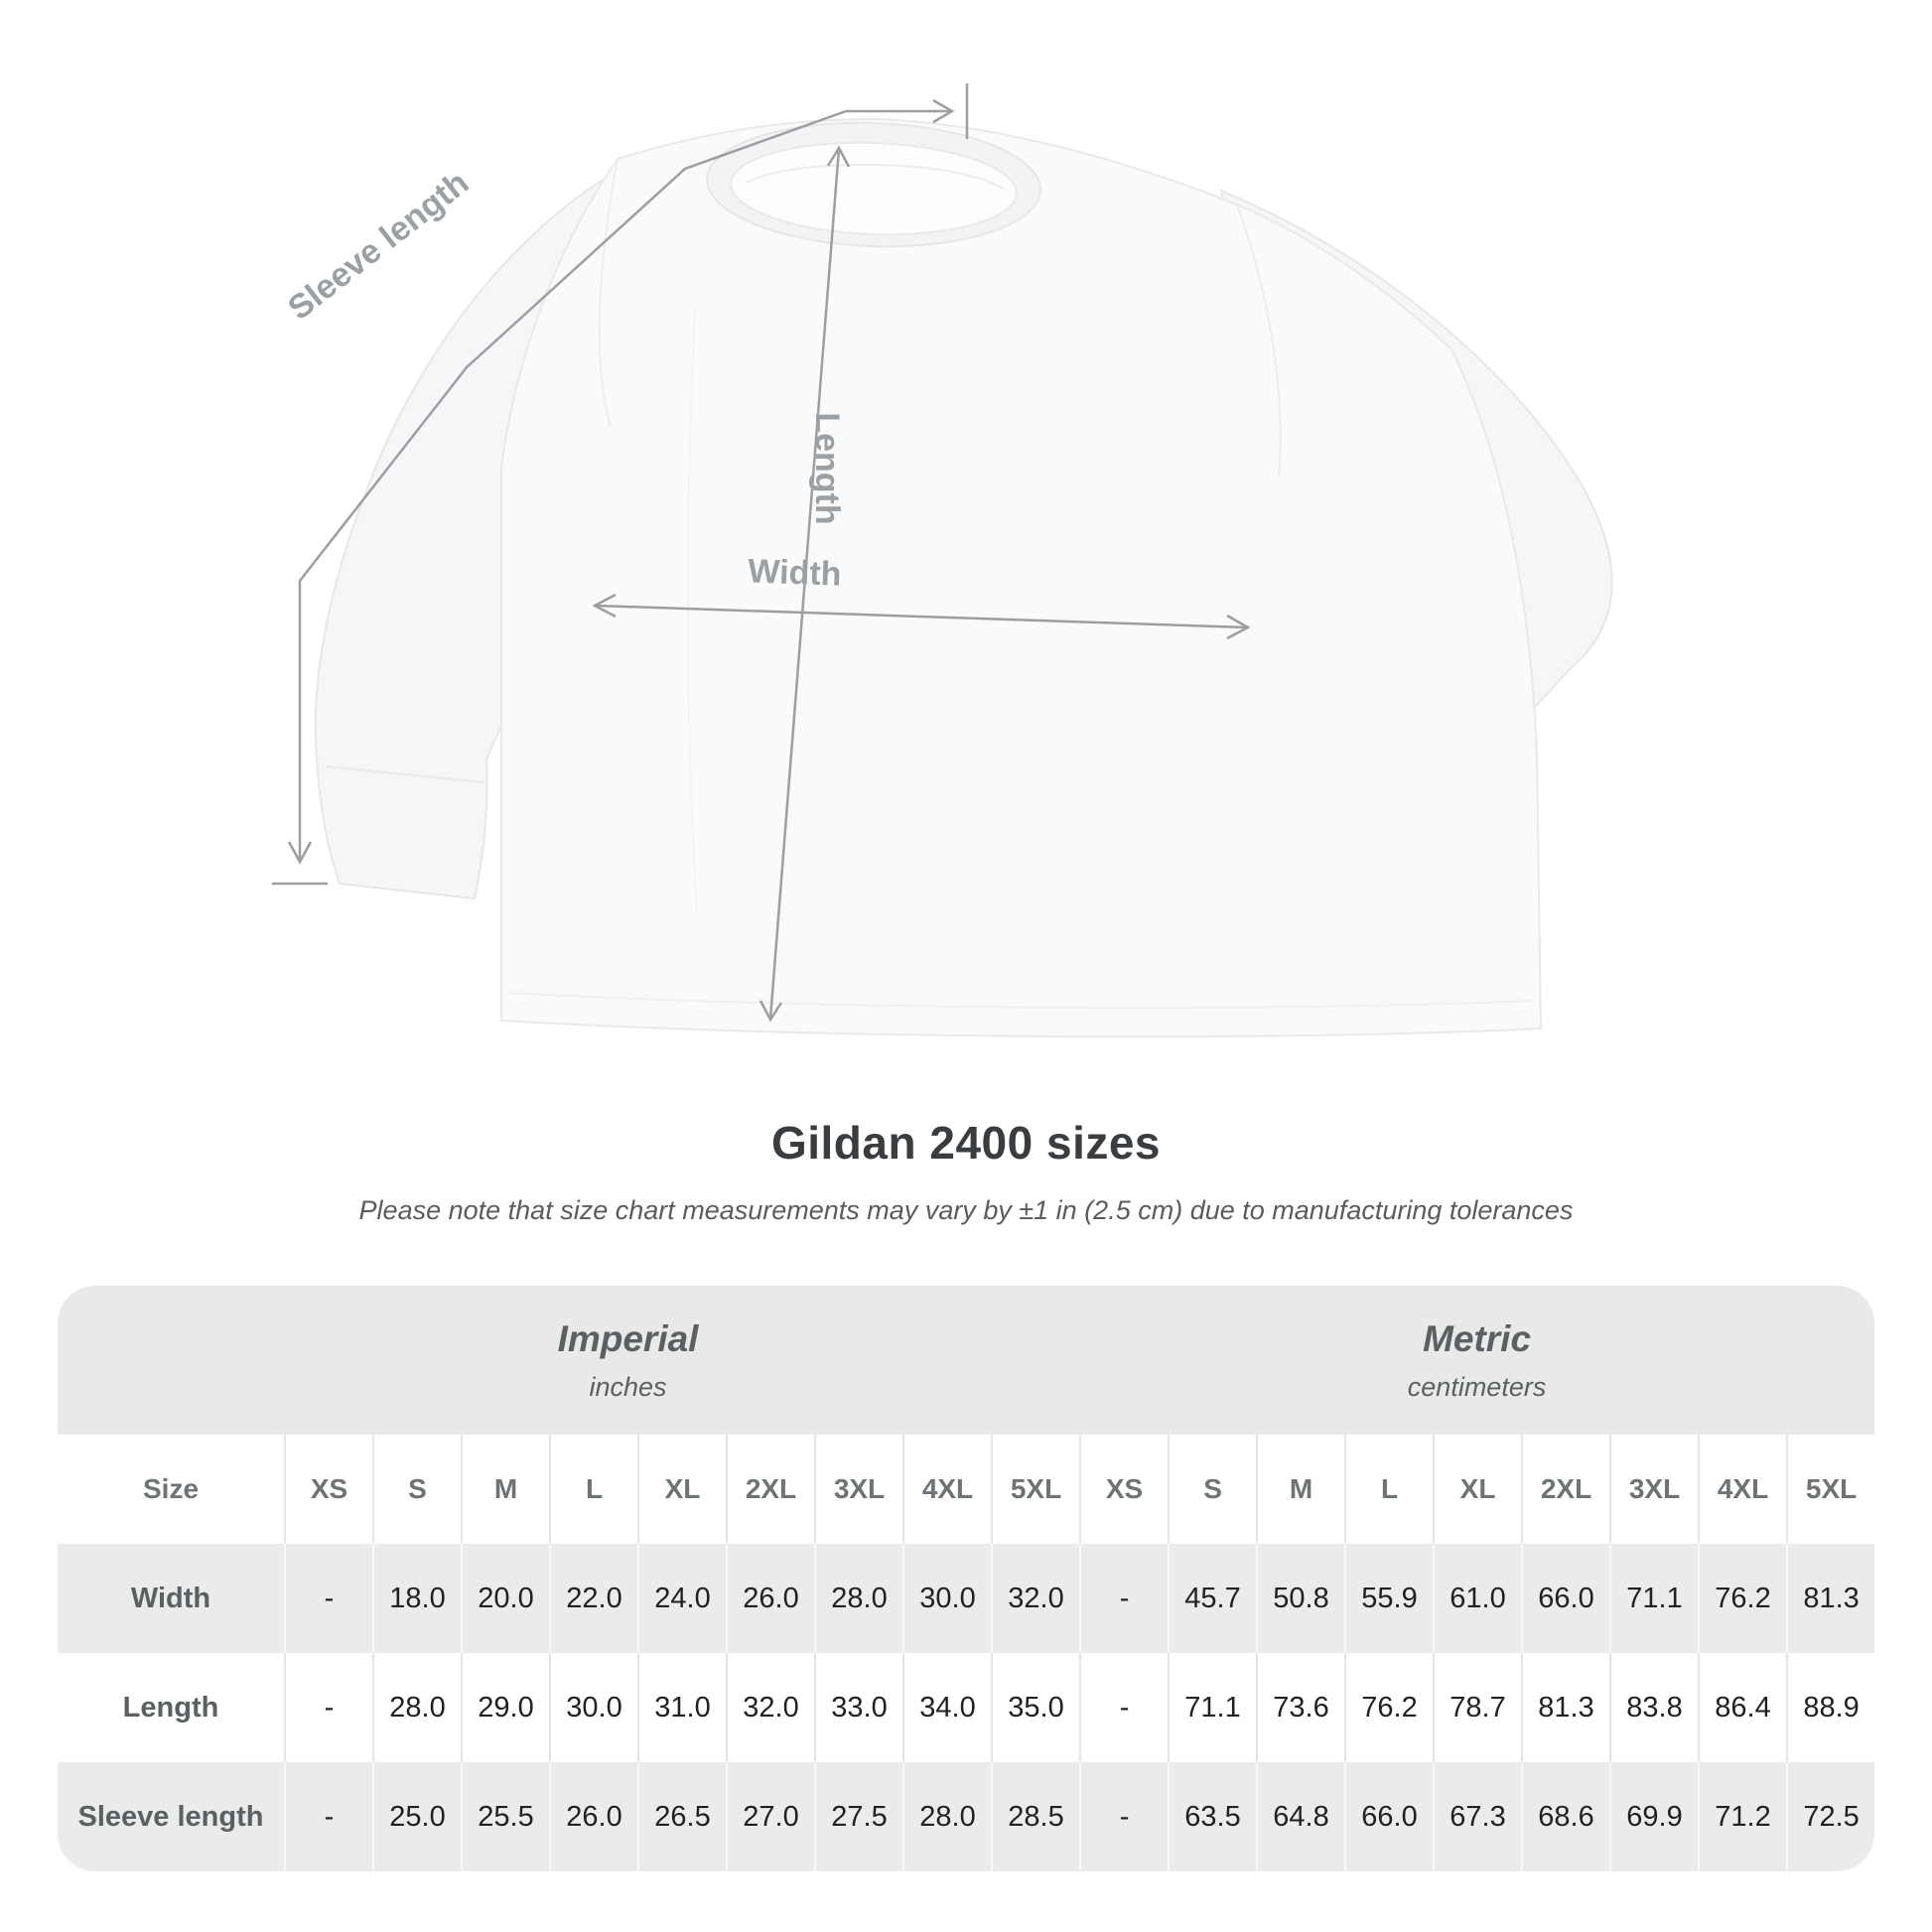 The width and height of the screenshot is (1932, 1932). I want to click on cell: 28.5, so click(1035, 1817).